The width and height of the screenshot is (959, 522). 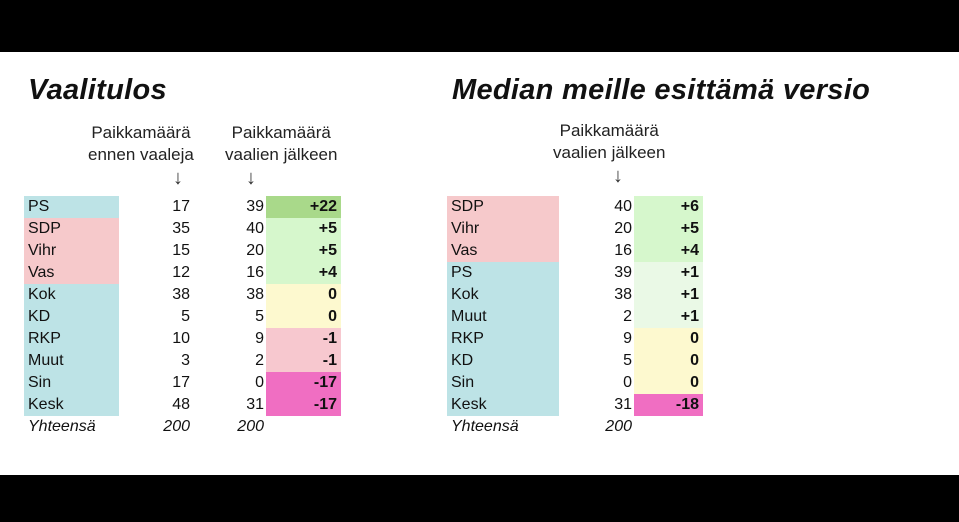 I want to click on total-row: Yhteensä 200, so click(x=479, y=427).